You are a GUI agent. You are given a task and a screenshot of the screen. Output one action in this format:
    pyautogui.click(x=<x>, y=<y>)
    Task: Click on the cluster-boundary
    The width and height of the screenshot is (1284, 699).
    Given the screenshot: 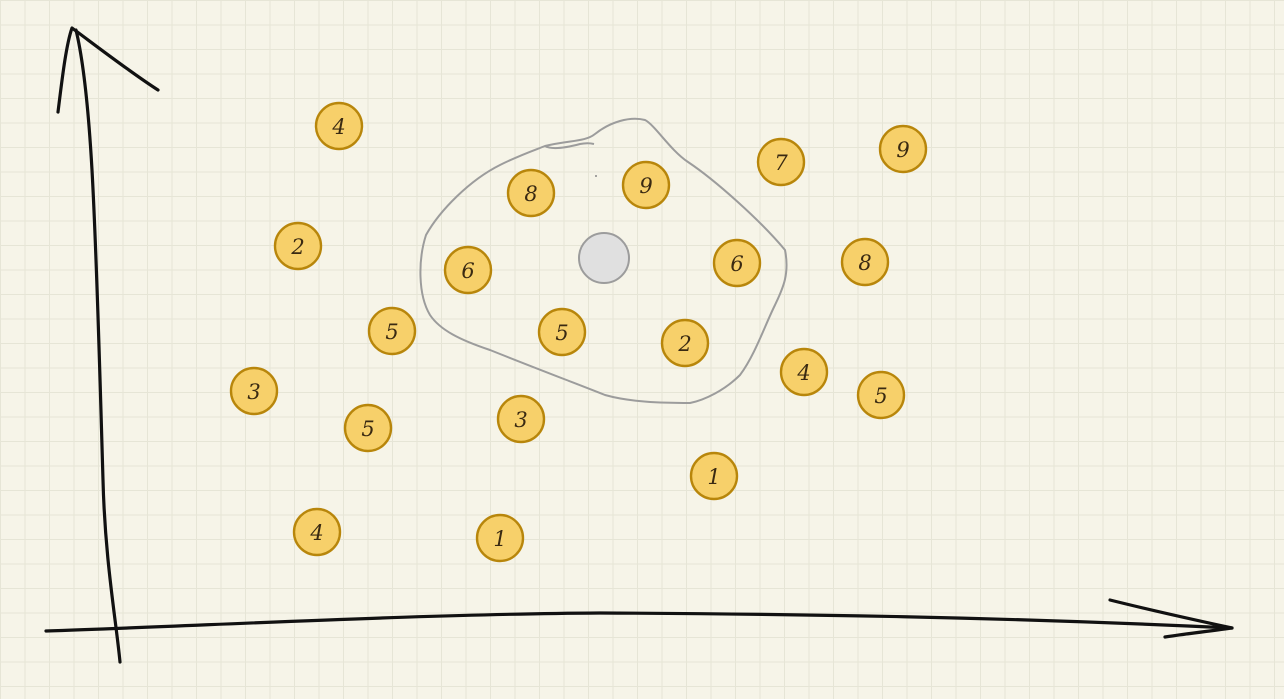 What is the action you would take?
    pyautogui.click(x=603, y=260)
    